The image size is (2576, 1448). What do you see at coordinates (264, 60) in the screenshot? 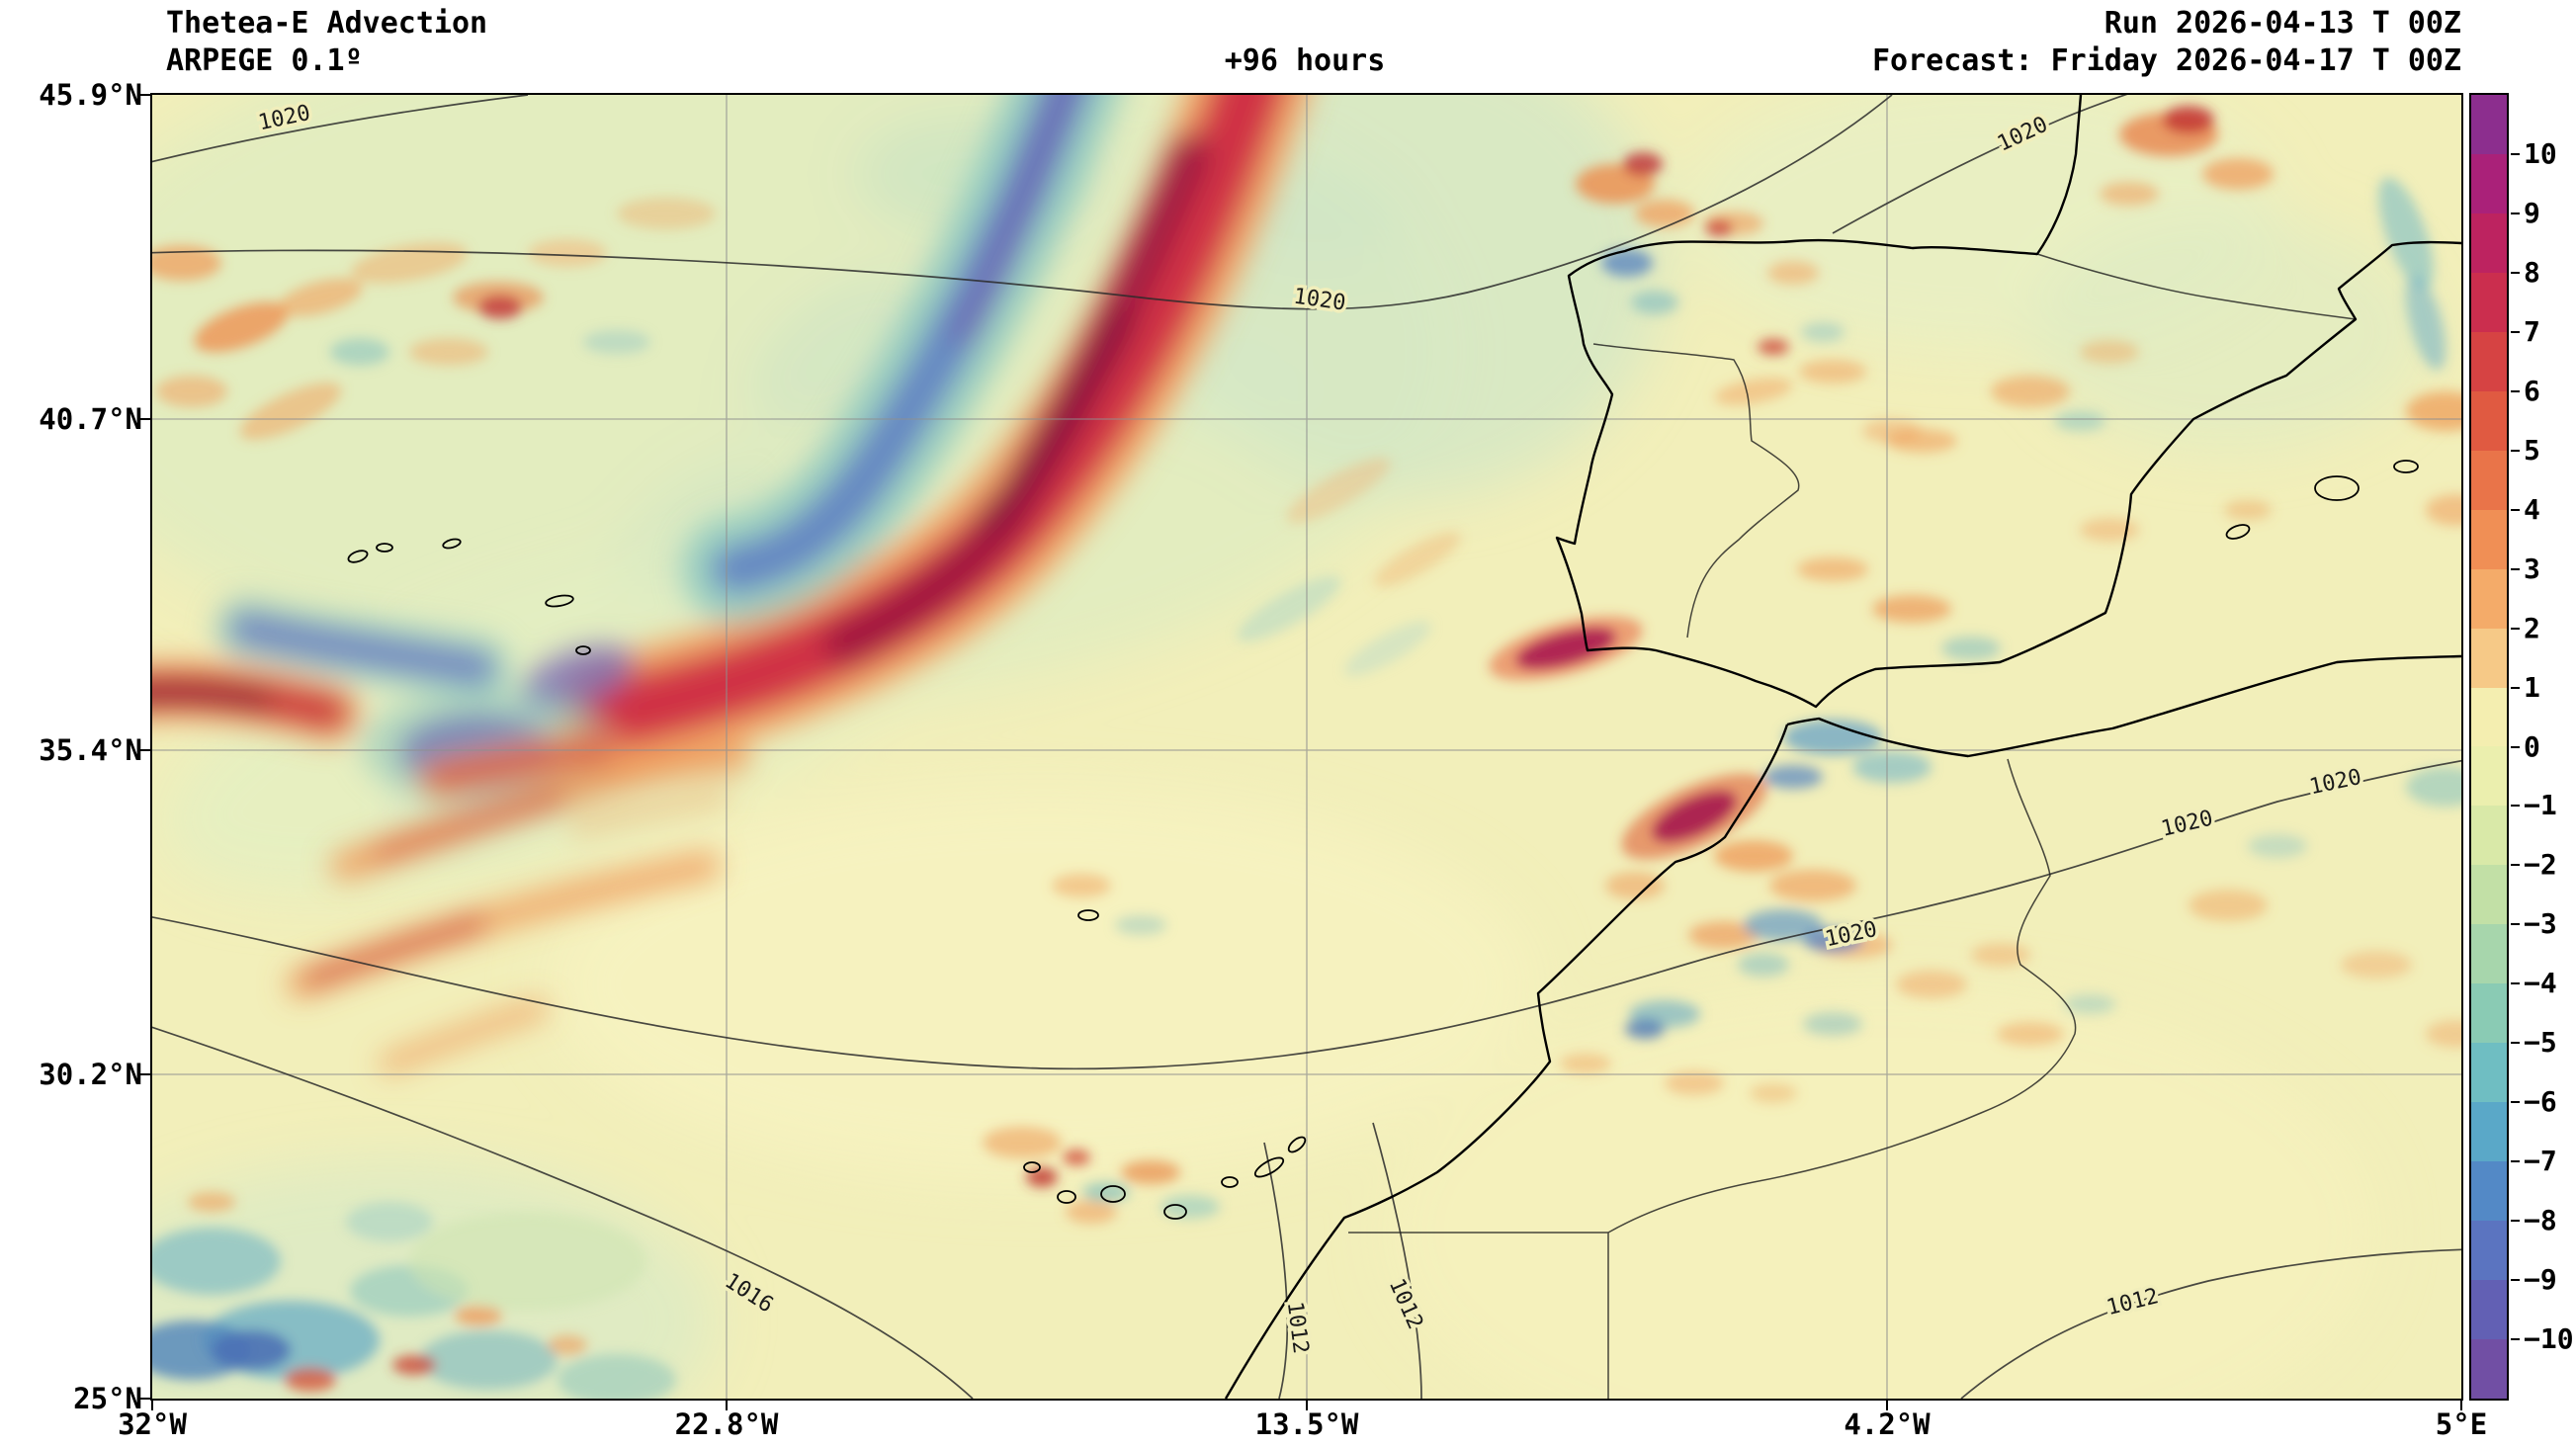
I see `model-label: ARPEGE 0.1º` at bounding box center [264, 60].